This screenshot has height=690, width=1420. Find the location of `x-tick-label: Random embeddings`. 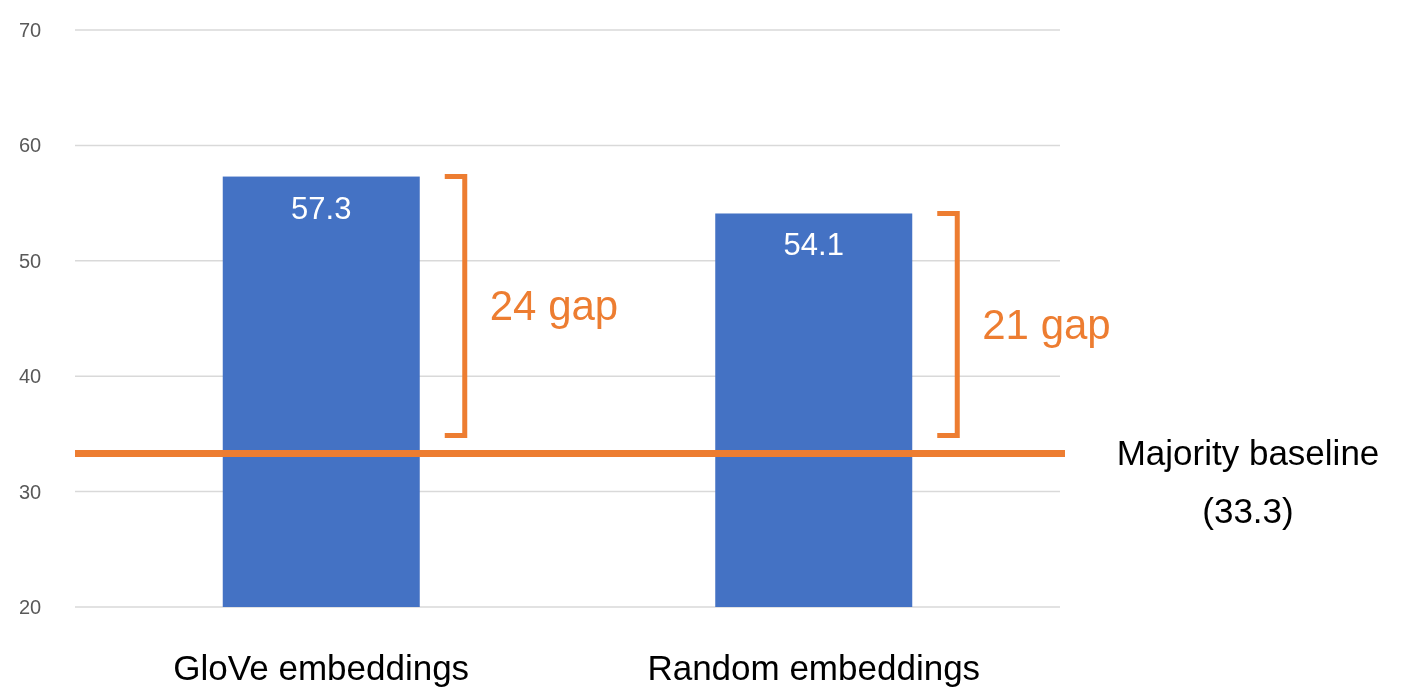

x-tick-label: Random embeddings is located at coordinates (814, 667).